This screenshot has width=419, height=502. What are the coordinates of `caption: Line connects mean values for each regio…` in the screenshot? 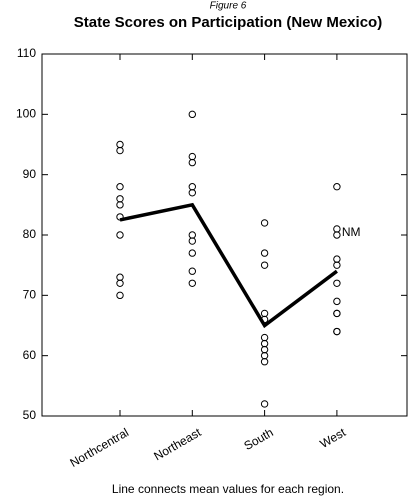 It's located at (228, 489).